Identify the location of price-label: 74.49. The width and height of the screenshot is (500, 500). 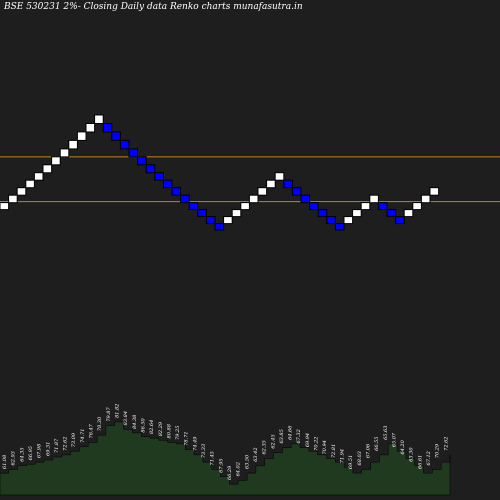
(195, 443).